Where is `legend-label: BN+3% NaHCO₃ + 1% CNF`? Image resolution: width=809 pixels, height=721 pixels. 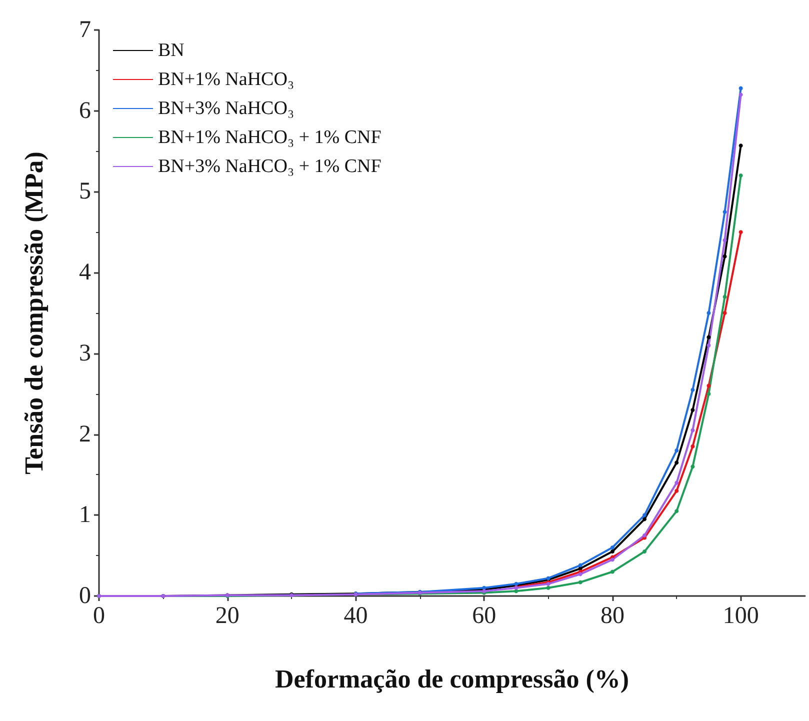 legend-label: BN+3% NaHCO₃ + 1% CNF is located at coordinates (270, 166).